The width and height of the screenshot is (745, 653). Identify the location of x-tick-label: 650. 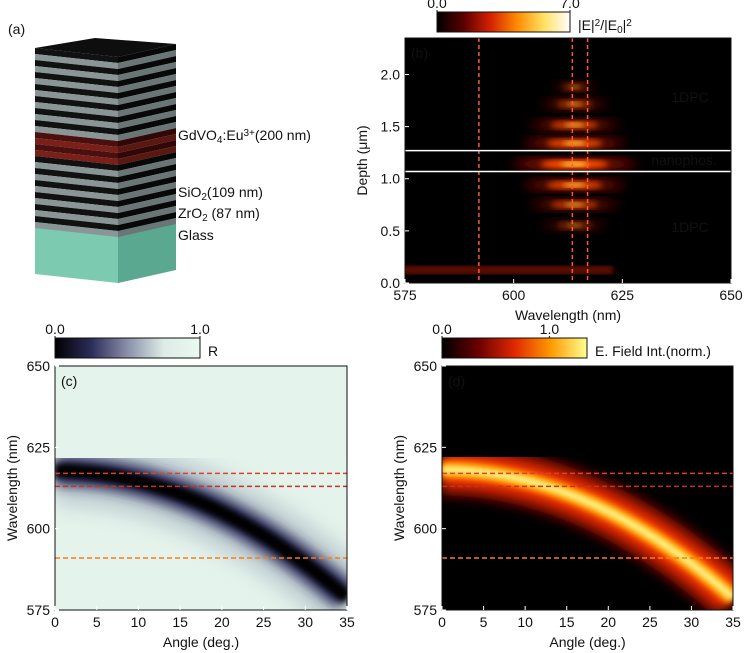
(731, 295).